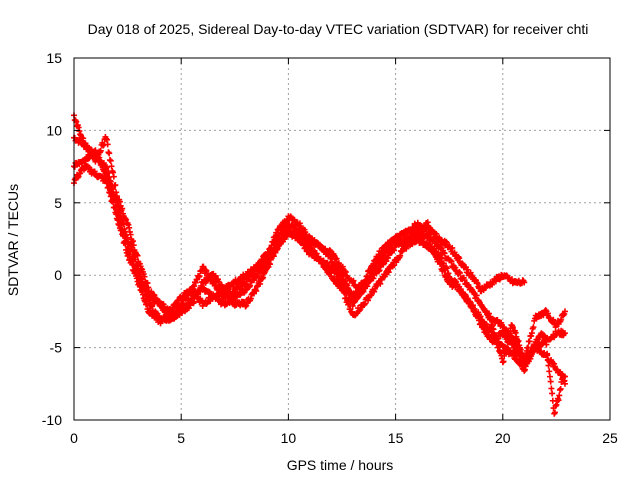  What do you see at coordinates (54, 58) in the screenshot?
I see `y-tick-label: 15` at bounding box center [54, 58].